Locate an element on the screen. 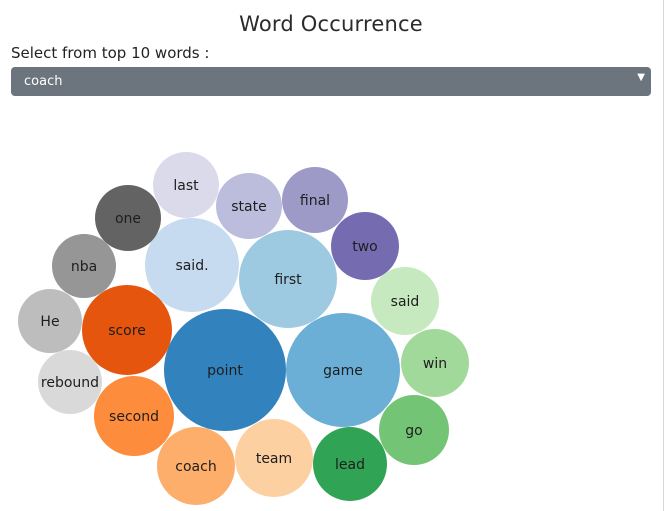 The image size is (666, 511). bubble-label: go is located at coordinates (413, 431).